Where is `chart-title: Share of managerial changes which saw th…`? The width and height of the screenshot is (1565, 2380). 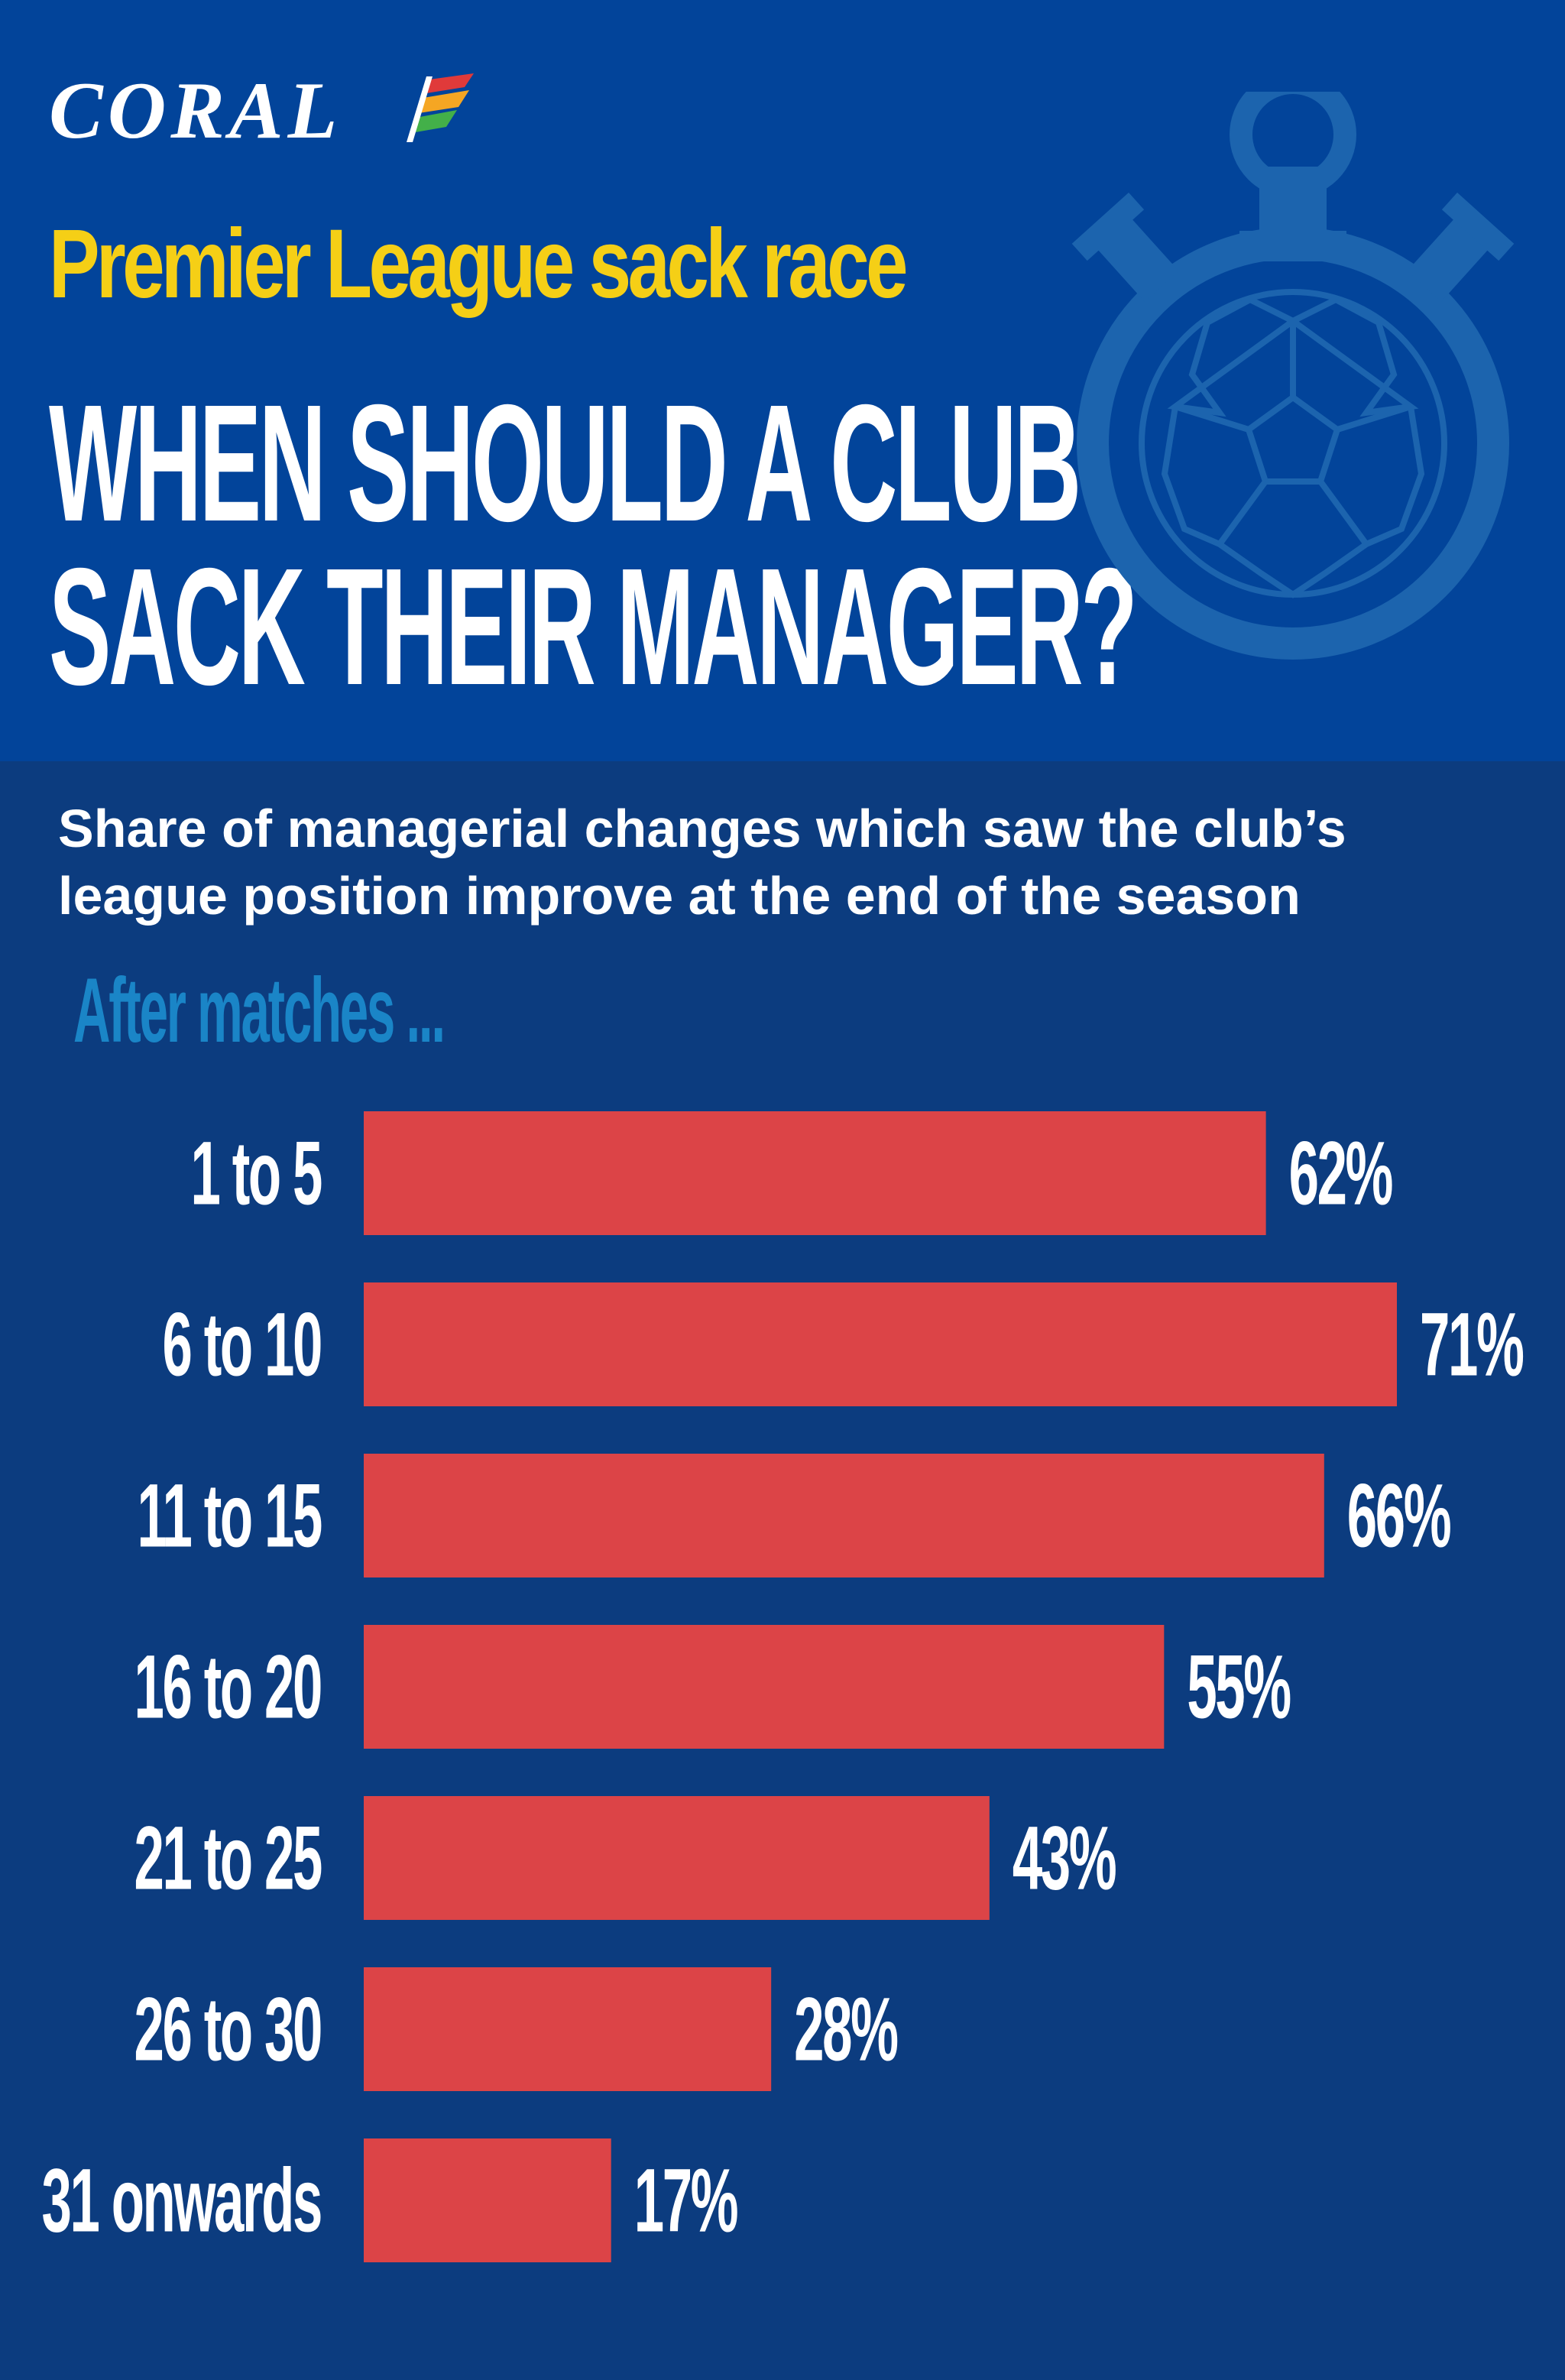
chart-title: Share of managerial changes which saw th… is located at coordinates (702, 862).